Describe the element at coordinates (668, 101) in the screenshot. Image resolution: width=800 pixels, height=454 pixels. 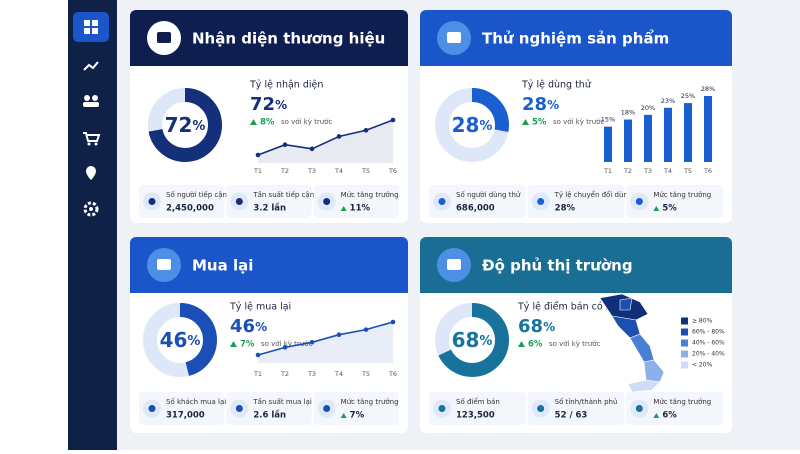
I see `bar-label: 23%` at that location.